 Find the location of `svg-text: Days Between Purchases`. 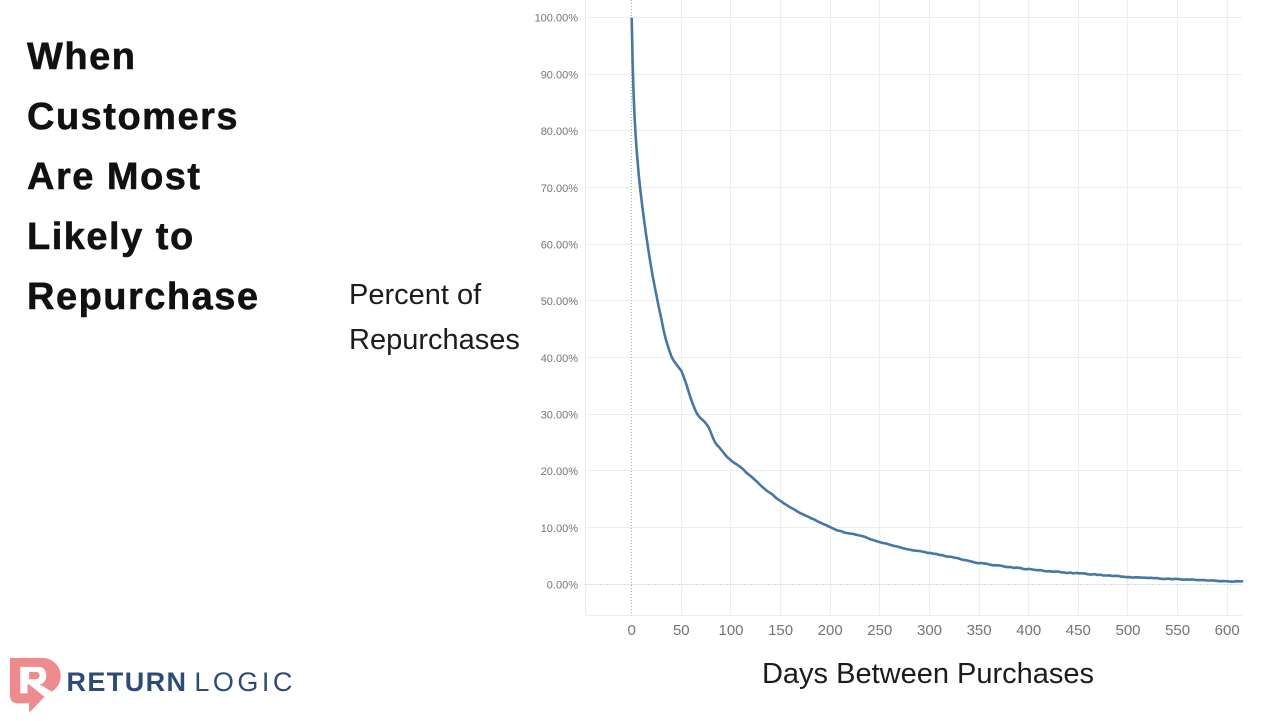

svg-text: Days Between Purchases is located at coordinates (928, 674).